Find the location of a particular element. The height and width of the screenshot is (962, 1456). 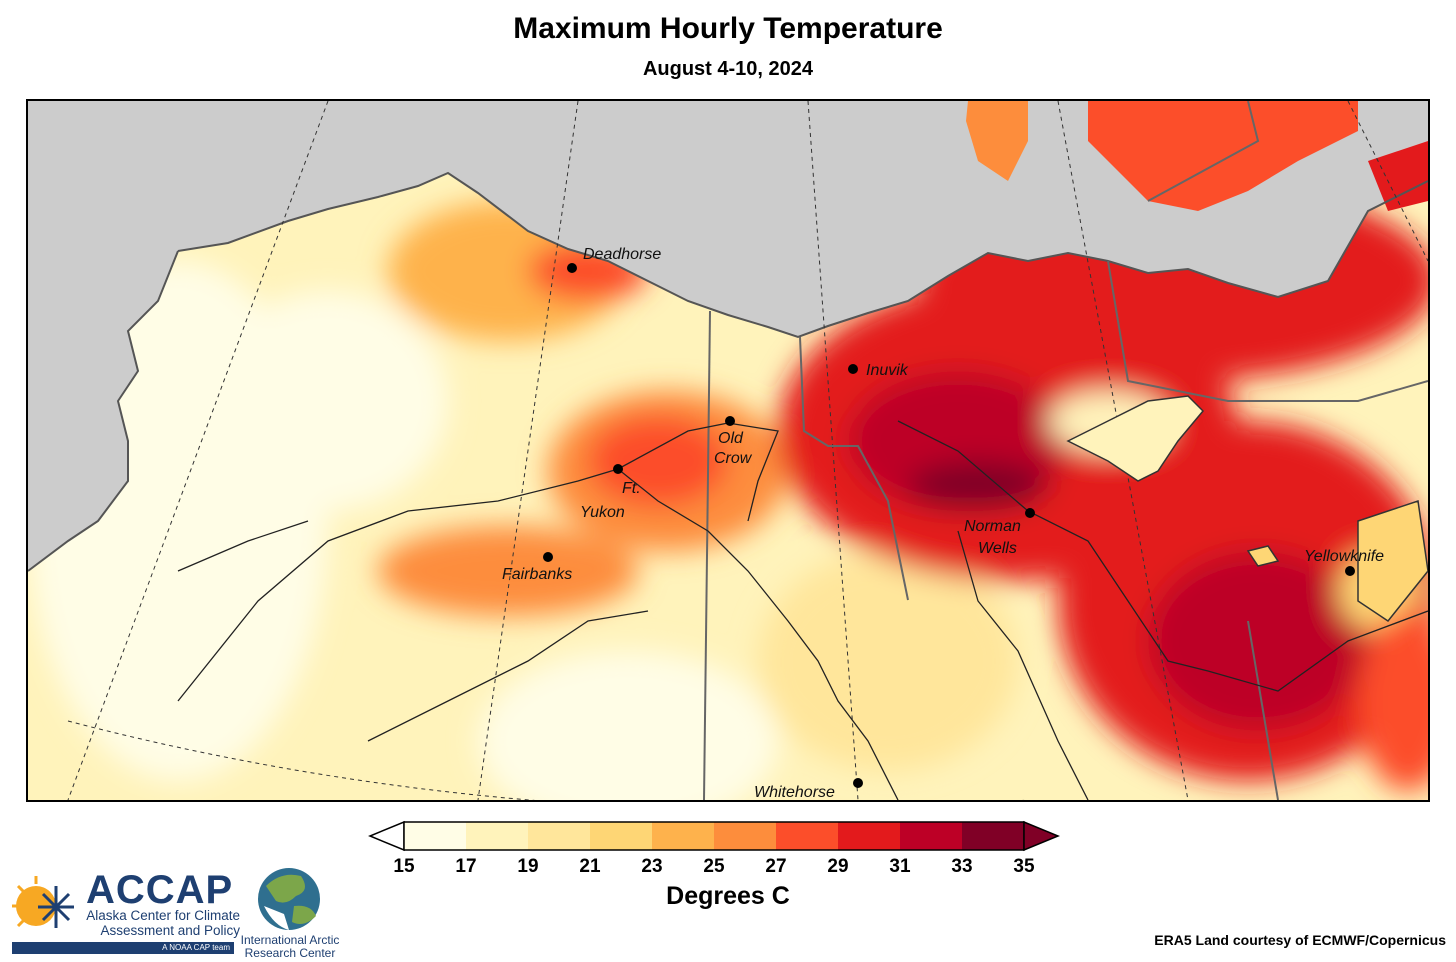

accap-wordmark: ACCAP is located at coordinates (160, 890).